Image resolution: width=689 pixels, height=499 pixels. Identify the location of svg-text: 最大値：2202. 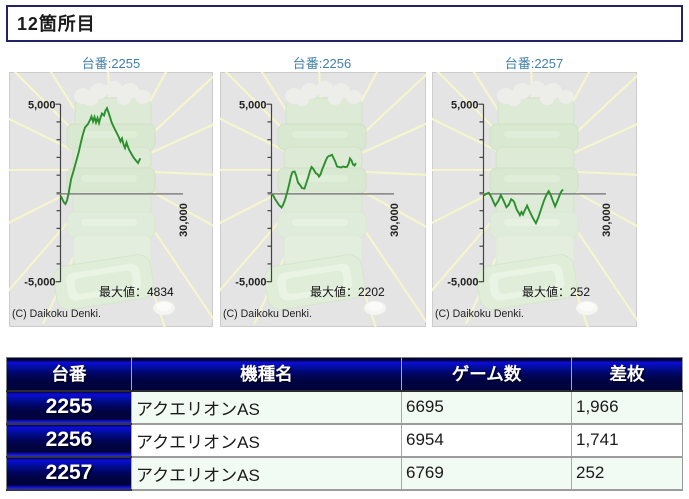
(347, 291).